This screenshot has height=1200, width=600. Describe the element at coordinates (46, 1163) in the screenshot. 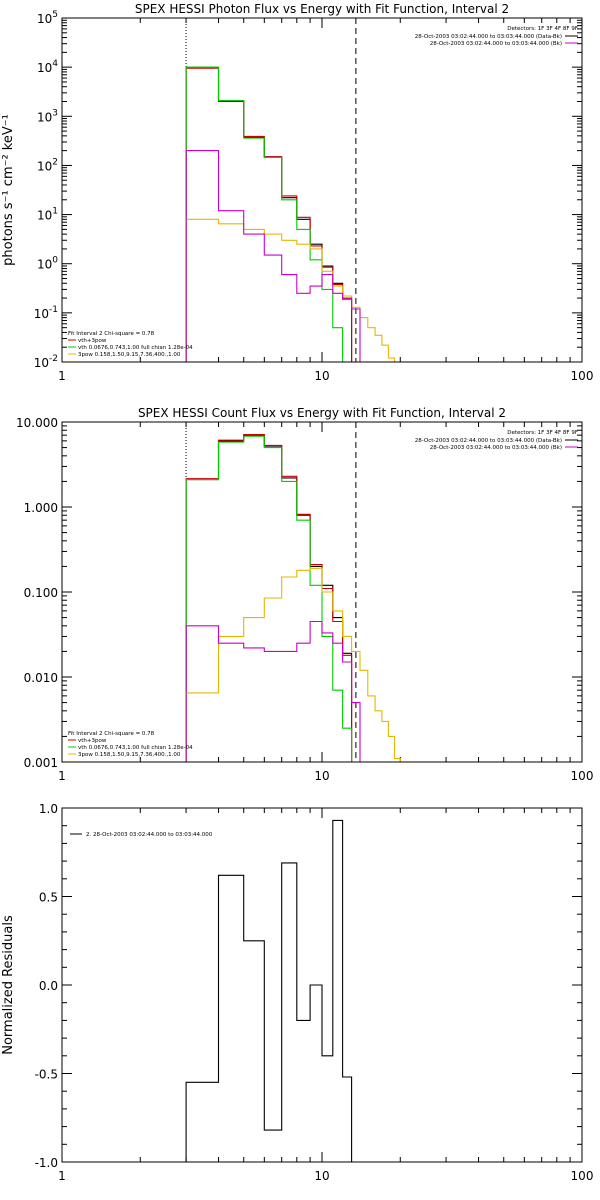

I see `y-tick-label: -1.0` at that location.